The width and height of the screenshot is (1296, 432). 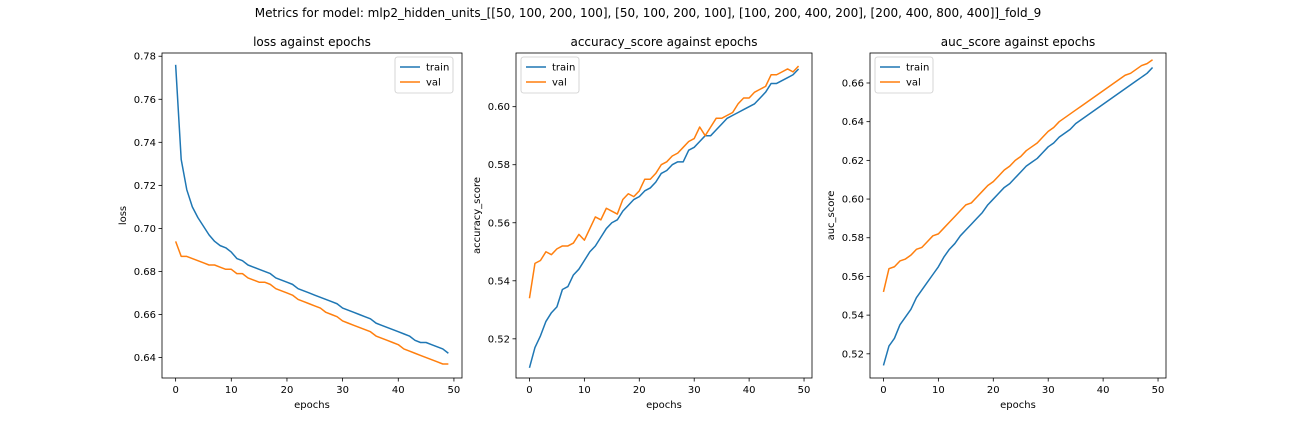 What do you see at coordinates (853, 83) in the screenshot?
I see `auc-ytick-label: 0.66` at bounding box center [853, 83].